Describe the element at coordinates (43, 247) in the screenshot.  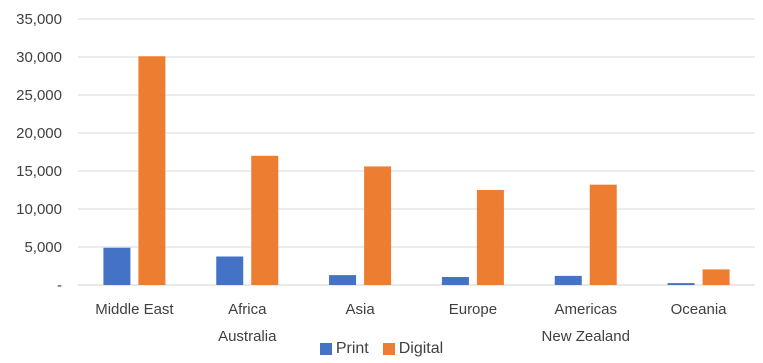
I see `y-tick-label: 5,000` at that location.